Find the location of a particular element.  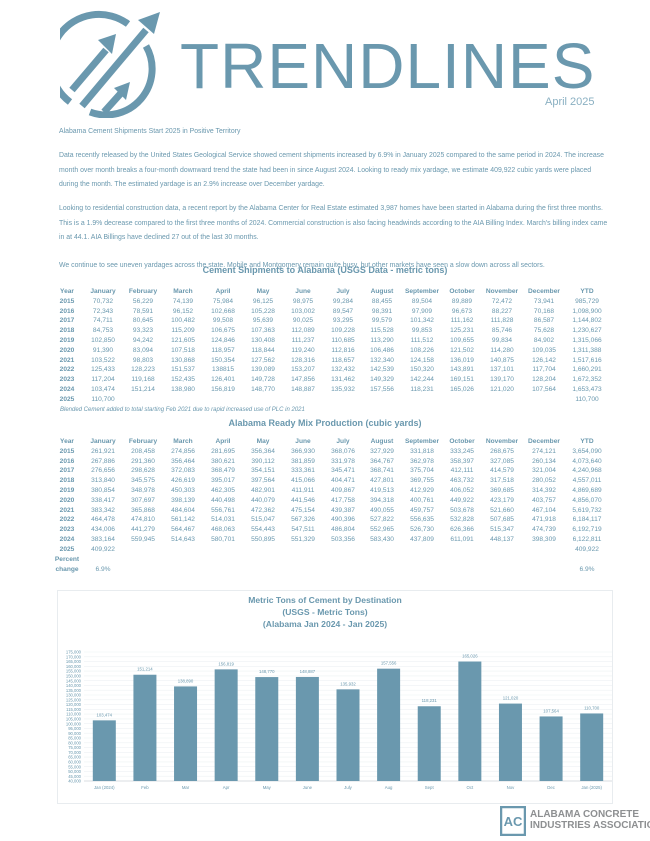

value-cell: 84,902 is located at coordinates (544, 340).